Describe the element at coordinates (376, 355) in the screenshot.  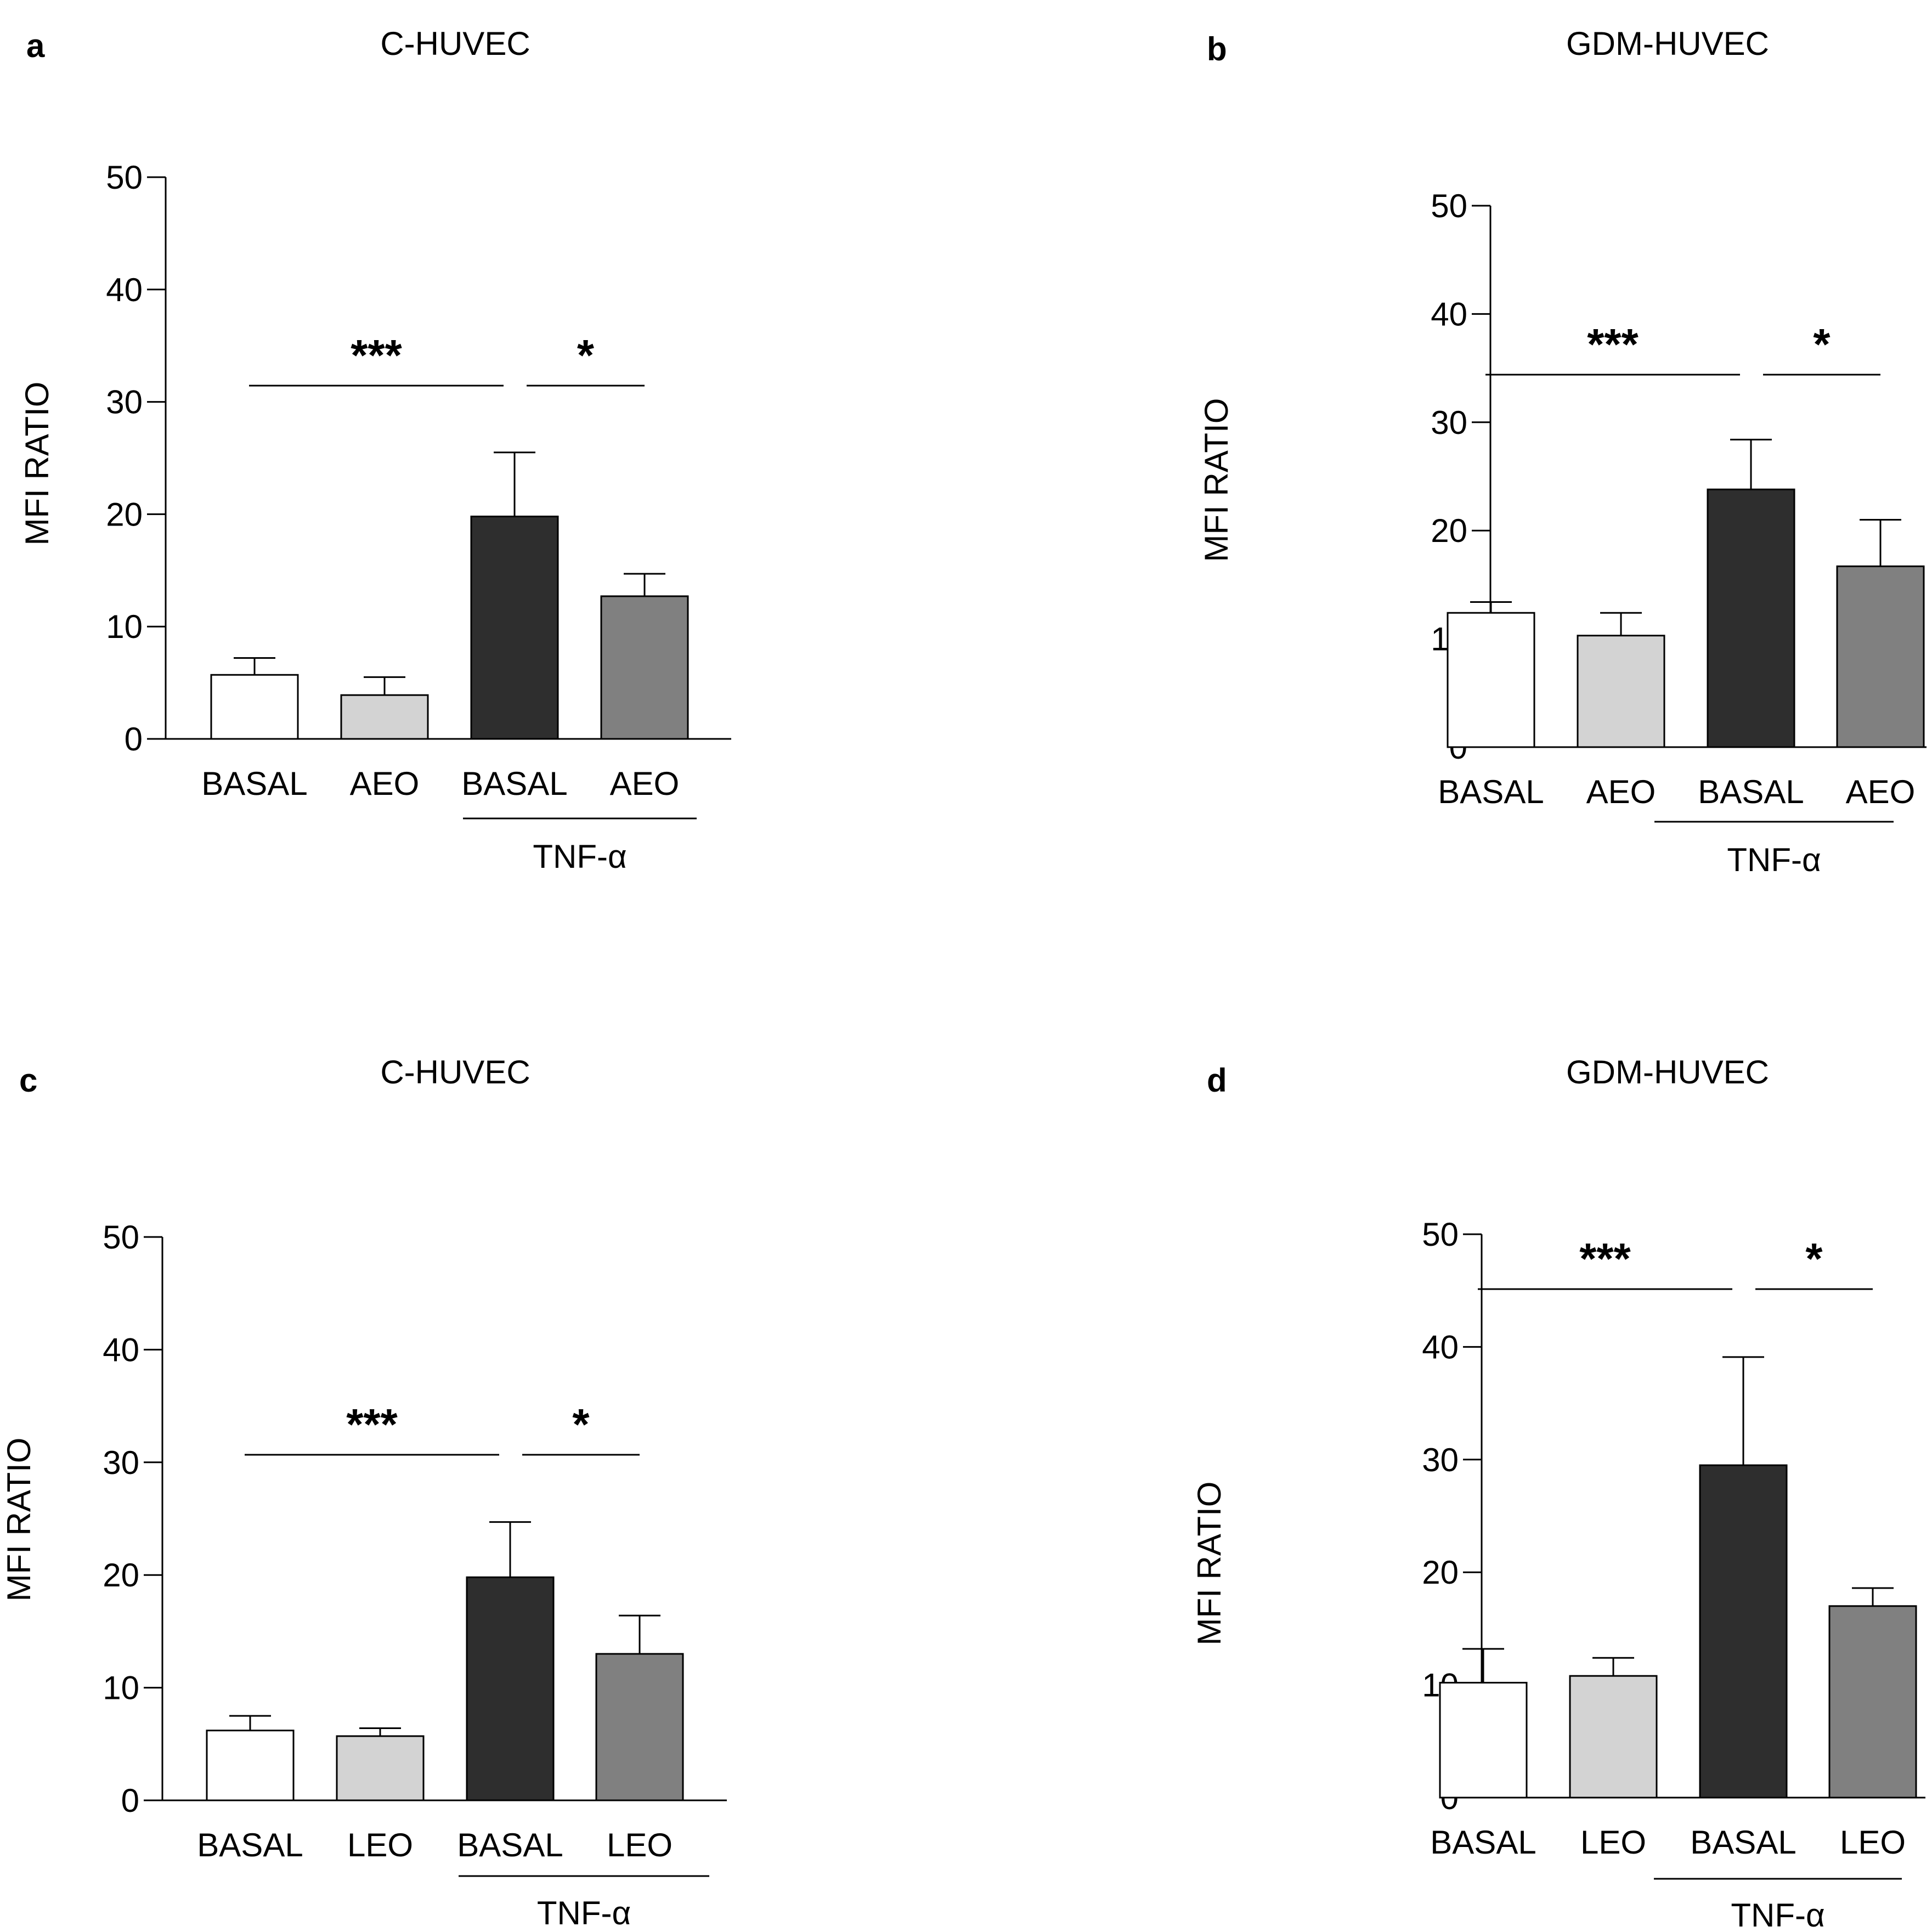
I see `panel-a-significance-label: ***` at that location.